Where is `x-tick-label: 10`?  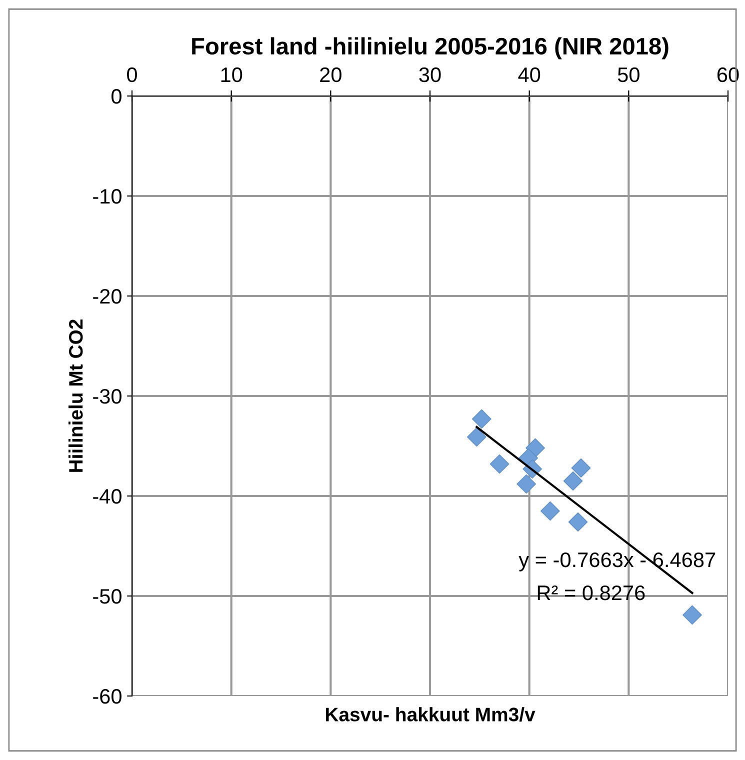 x-tick-label: 10 is located at coordinates (231, 74).